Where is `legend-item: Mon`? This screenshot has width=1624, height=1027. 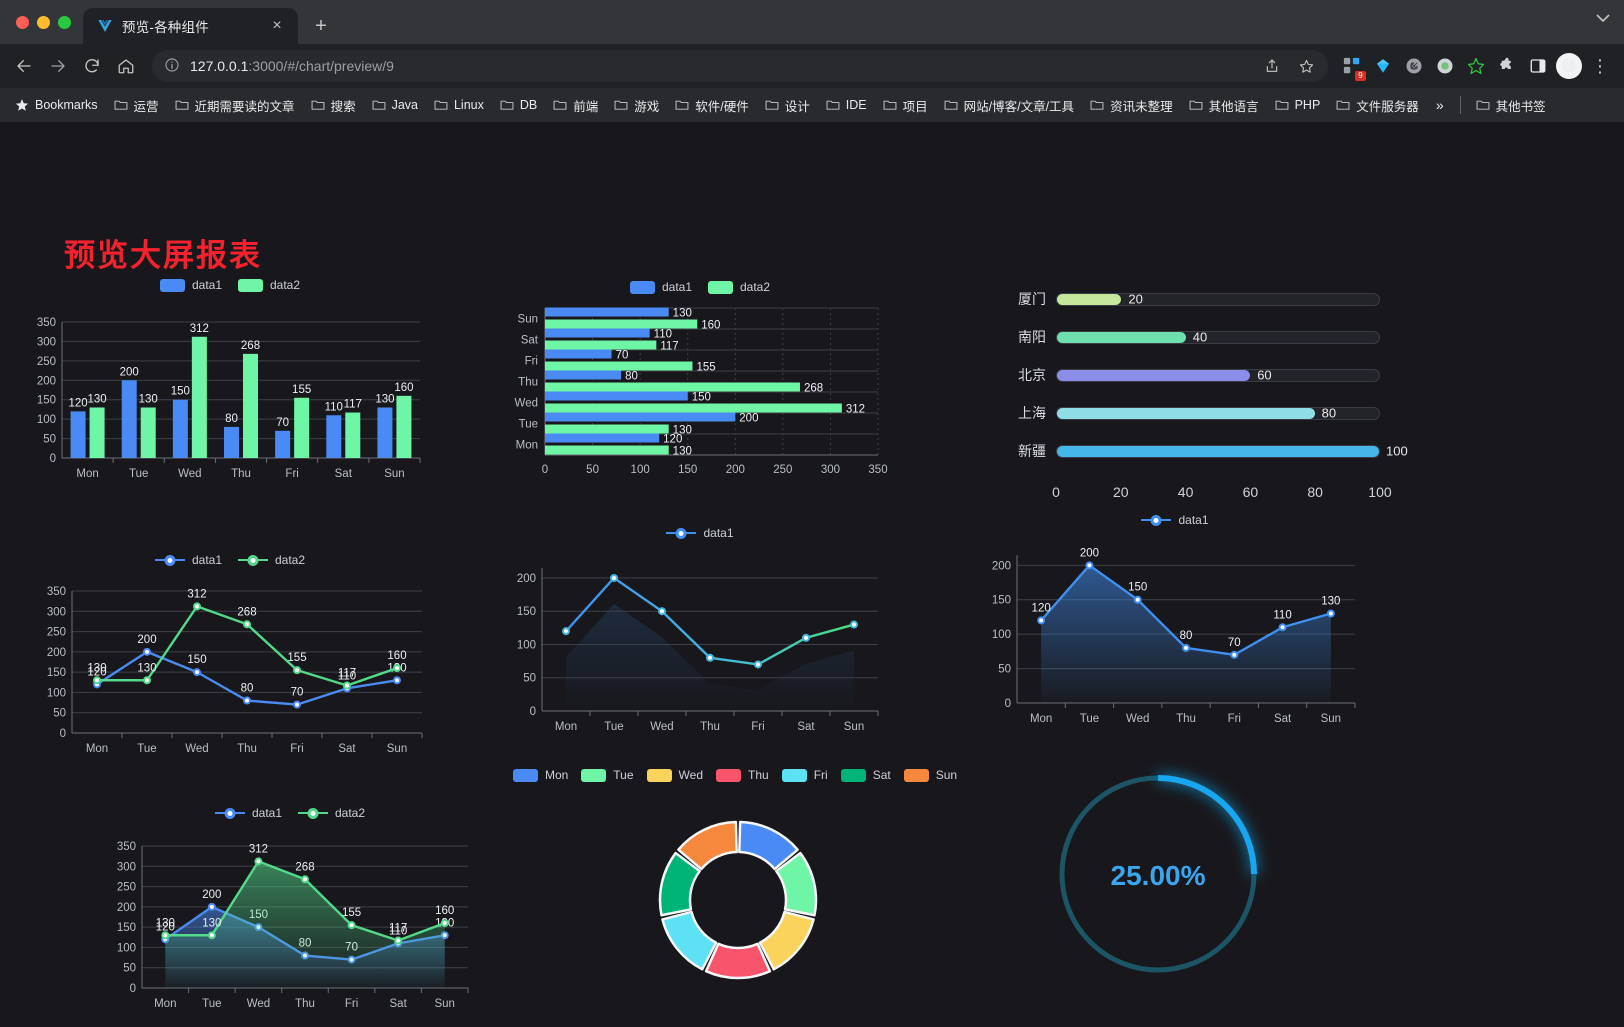
legend-item: Mon is located at coordinates (540, 775).